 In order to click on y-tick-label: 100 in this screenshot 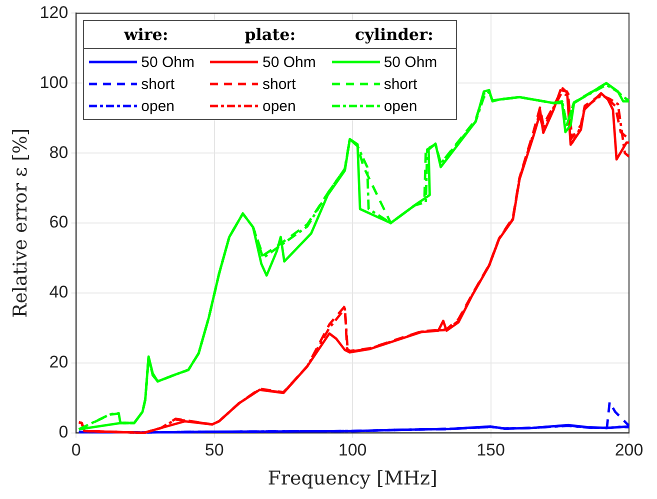, I will do `click(54, 82)`.